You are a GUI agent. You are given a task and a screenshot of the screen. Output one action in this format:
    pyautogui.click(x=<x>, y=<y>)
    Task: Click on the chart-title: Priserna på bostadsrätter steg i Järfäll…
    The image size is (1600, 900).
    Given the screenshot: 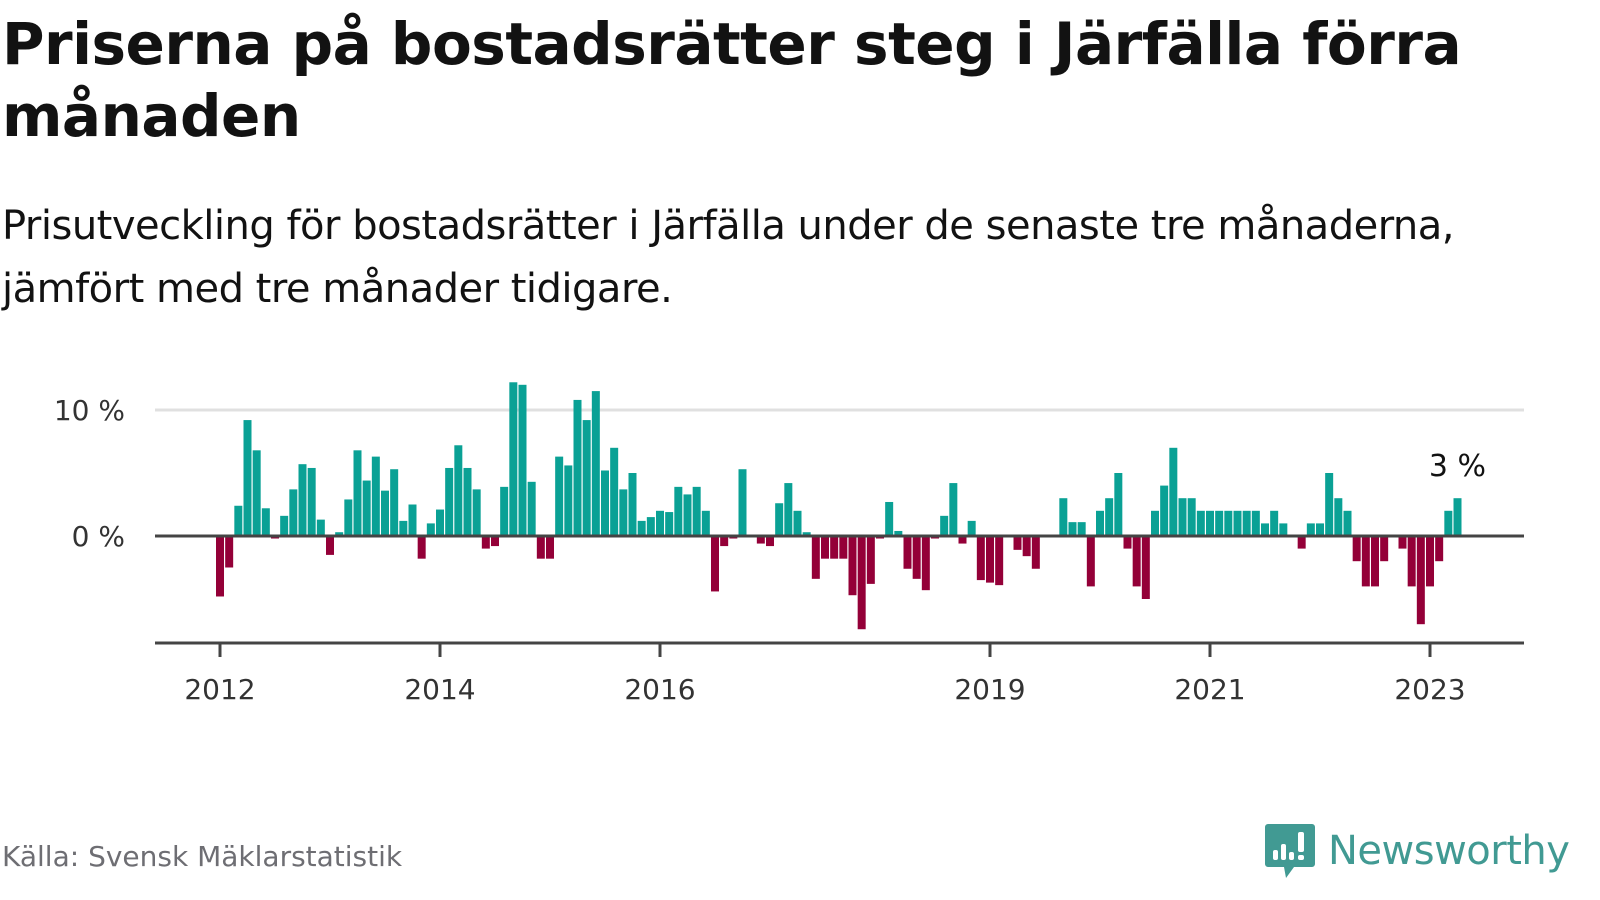 What is the action you would take?
    pyautogui.click(x=732, y=80)
    